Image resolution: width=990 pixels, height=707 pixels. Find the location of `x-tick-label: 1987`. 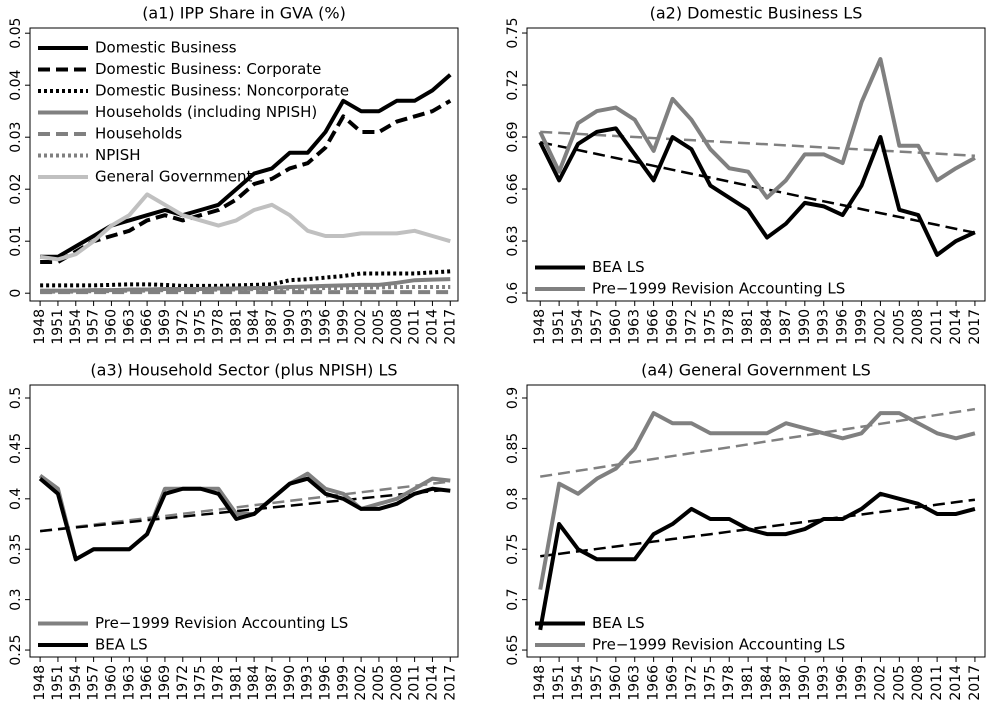

x-tick-label: 1987 is located at coordinates (786, 327).